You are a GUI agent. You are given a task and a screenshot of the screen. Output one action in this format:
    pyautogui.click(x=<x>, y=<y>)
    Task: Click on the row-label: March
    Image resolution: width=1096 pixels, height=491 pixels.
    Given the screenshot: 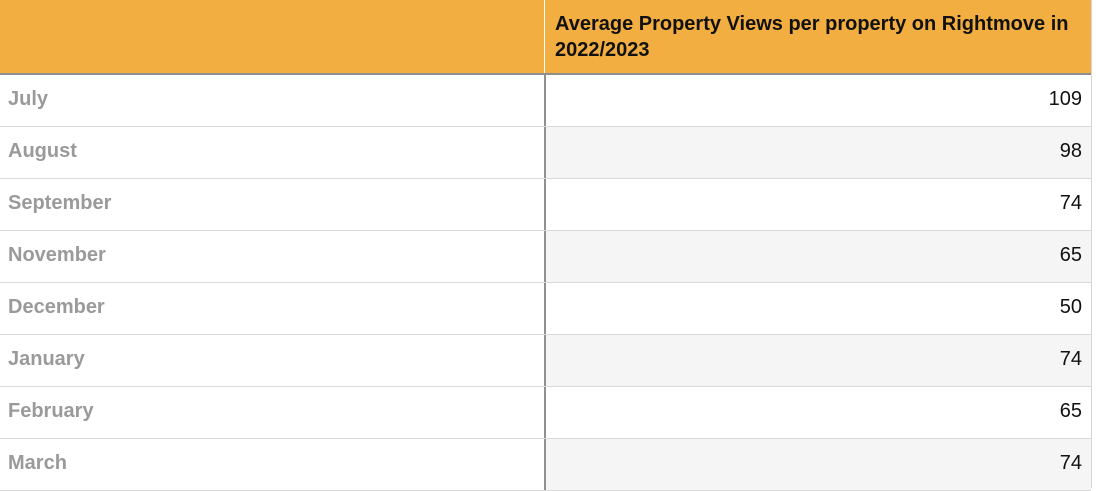 What is the action you would take?
    pyautogui.click(x=37, y=463)
    